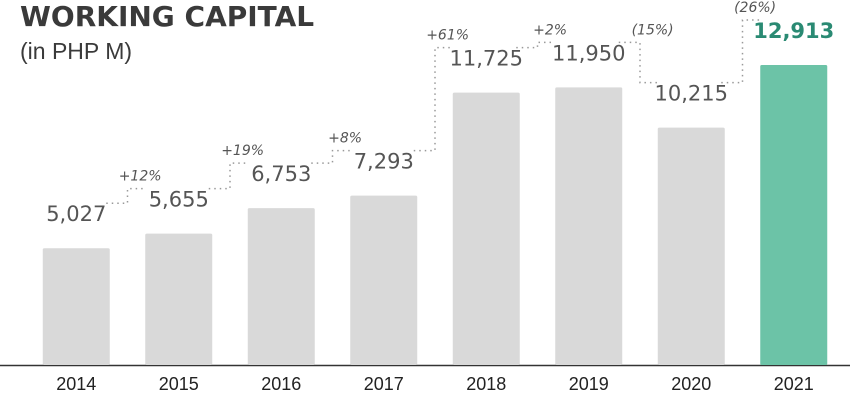 The image size is (850, 401). What do you see at coordinates (76, 51) in the screenshot?
I see `chart-subtitle: (in PHP M)` at bounding box center [76, 51].